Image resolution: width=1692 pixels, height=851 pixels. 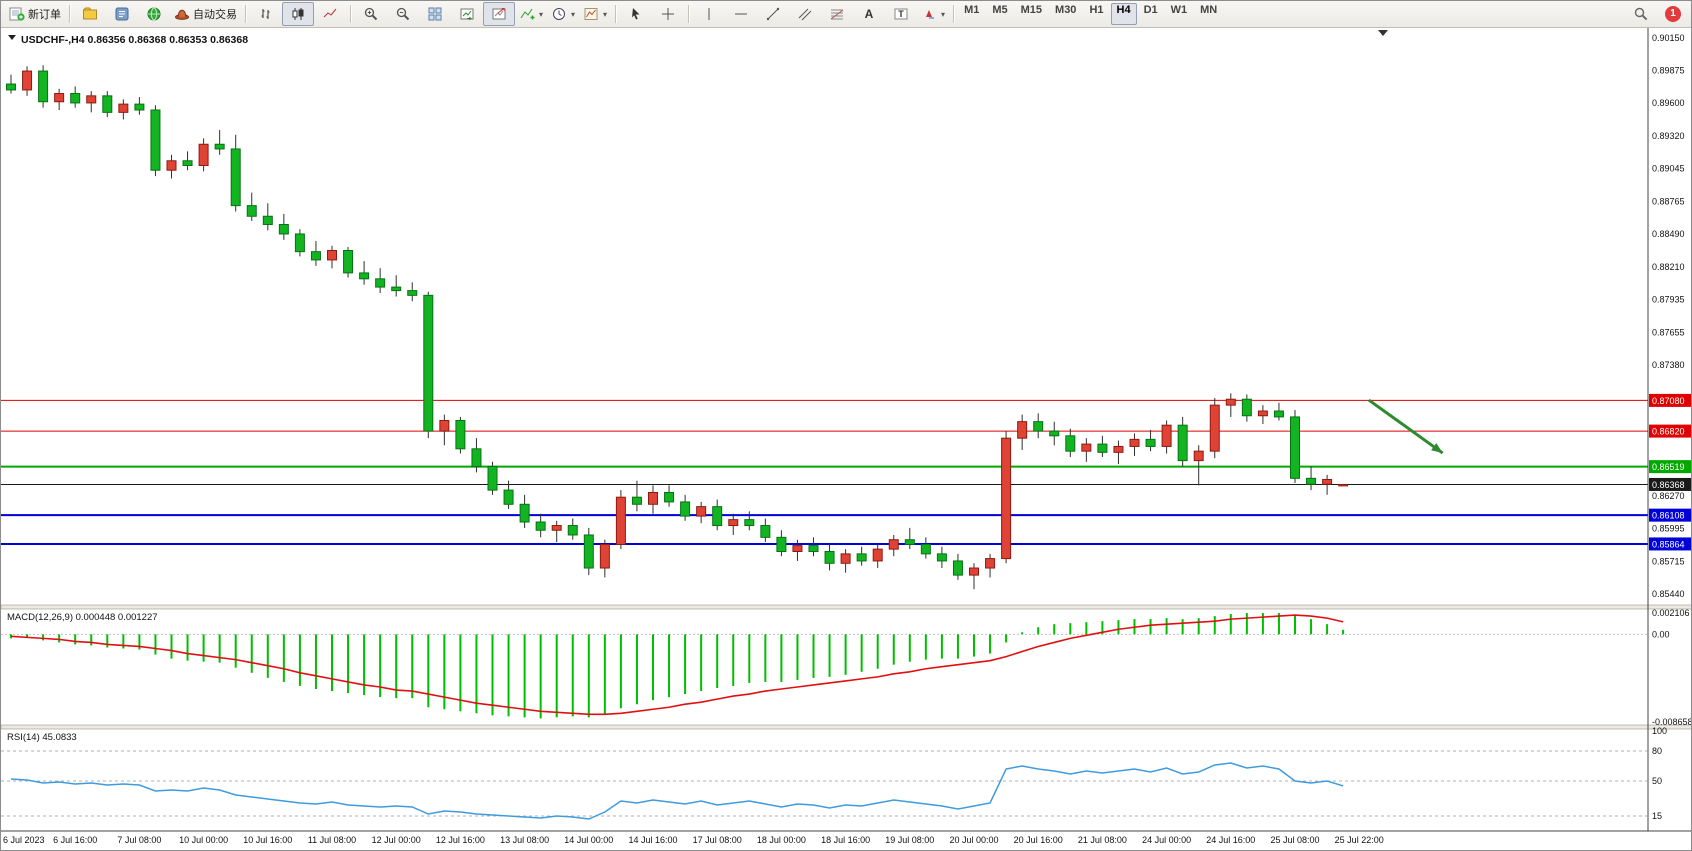 I want to click on price-axis-label: 0.89320, so click(x=1668, y=136).